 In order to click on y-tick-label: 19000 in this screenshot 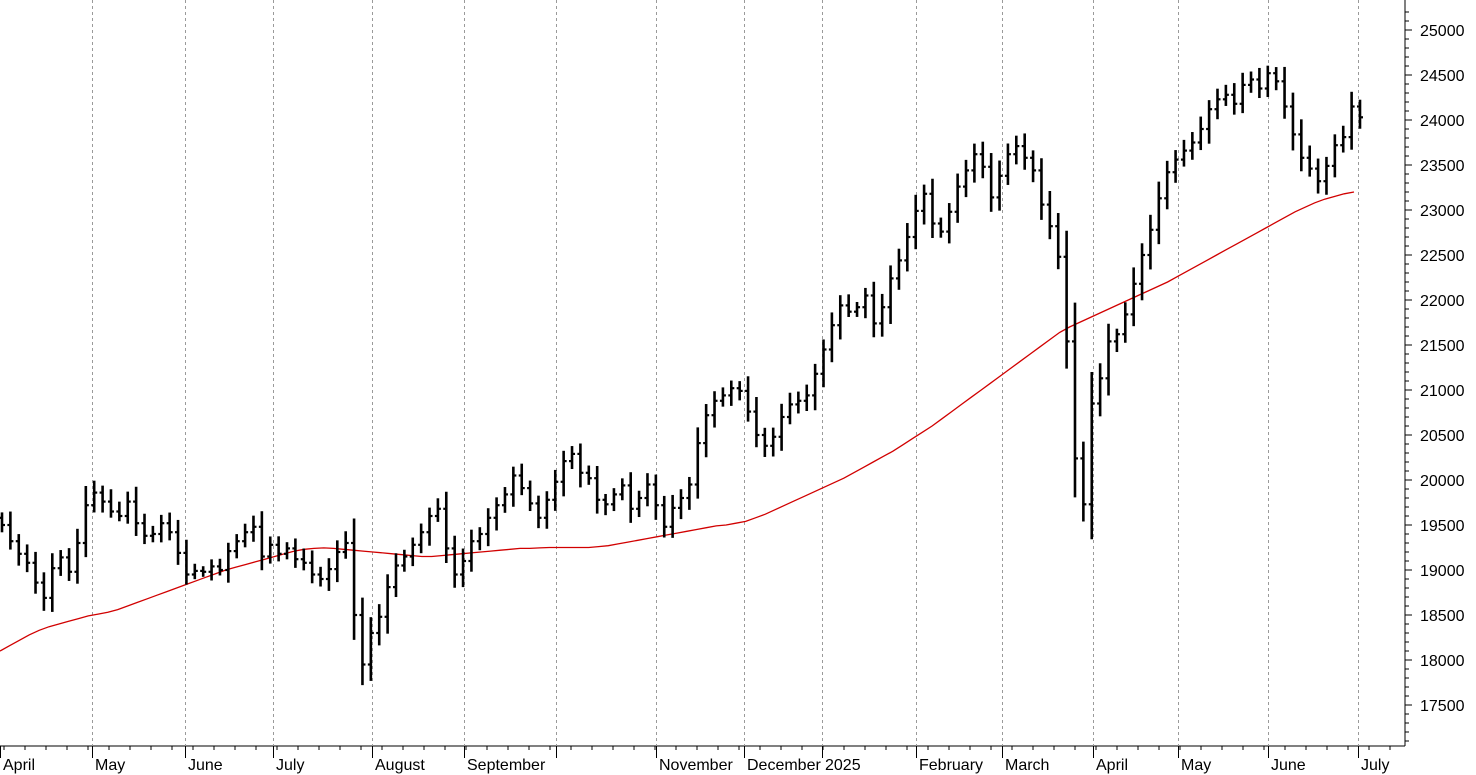, I will do `click(1442, 571)`.